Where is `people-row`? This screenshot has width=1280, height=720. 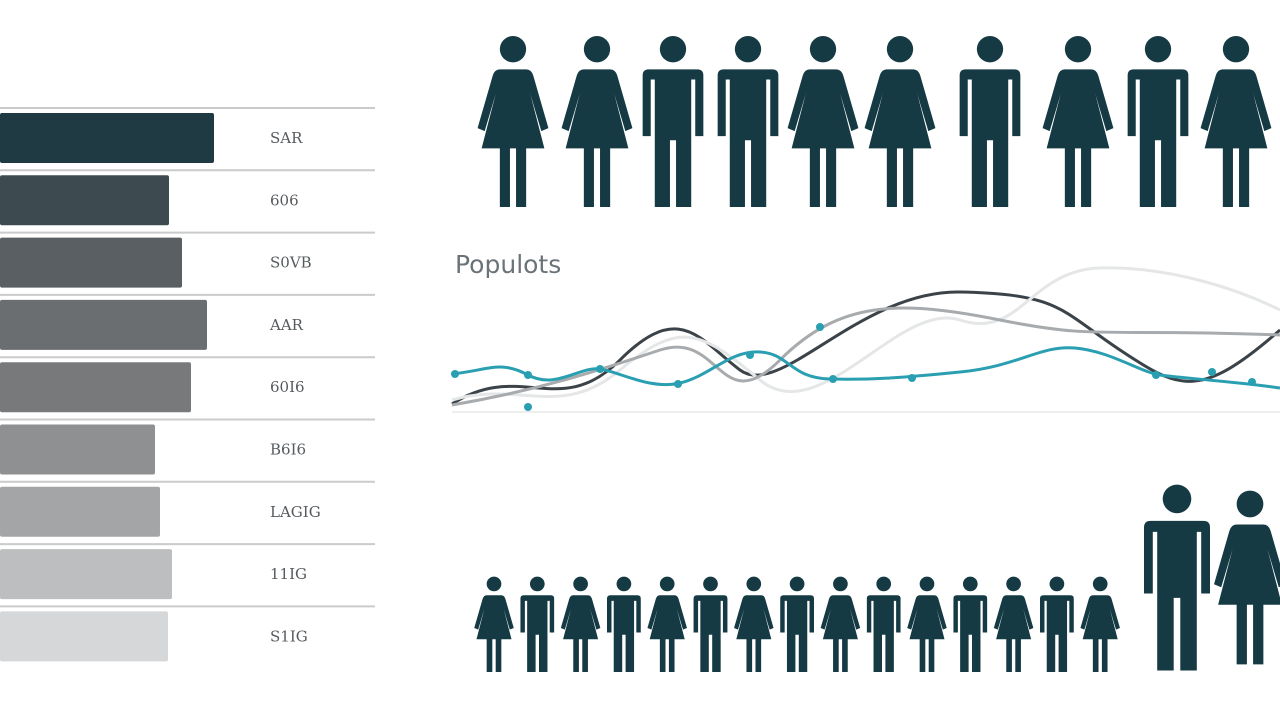 people-row is located at coordinates (874, 121).